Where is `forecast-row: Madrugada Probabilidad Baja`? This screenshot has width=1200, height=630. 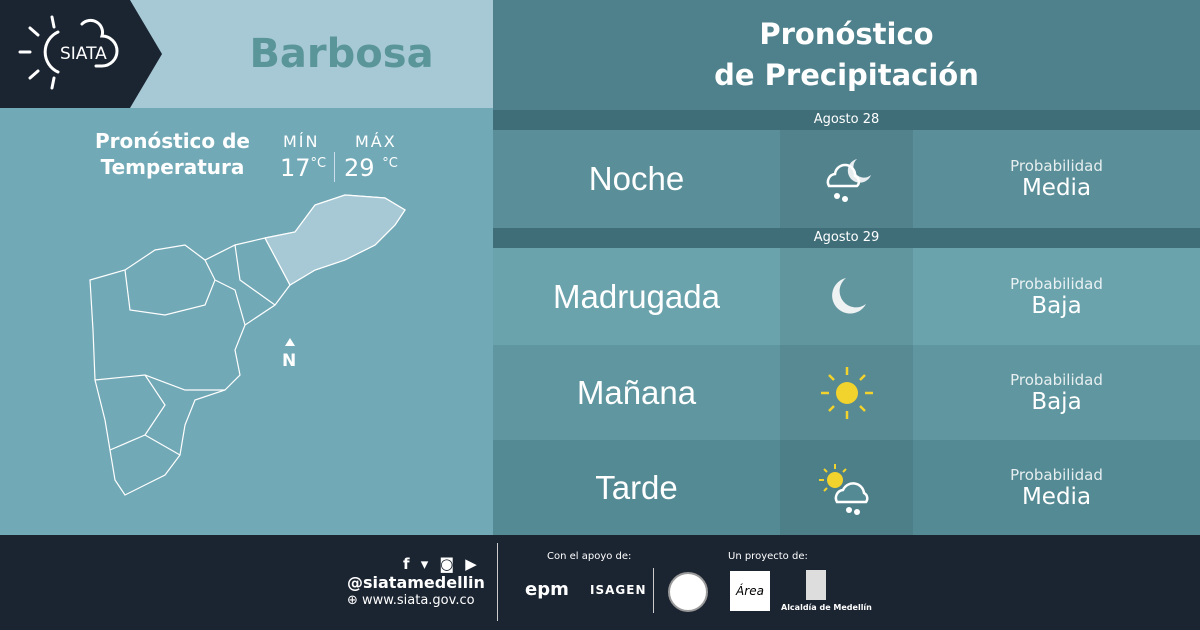 forecast-row: Madrugada Probabilidad Baja is located at coordinates (846, 296).